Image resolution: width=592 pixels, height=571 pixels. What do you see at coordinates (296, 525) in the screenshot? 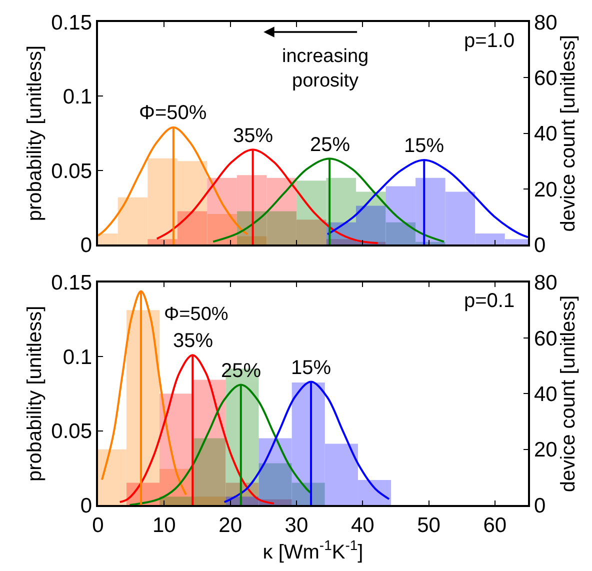
I see `x-tick-label: 30` at bounding box center [296, 525].